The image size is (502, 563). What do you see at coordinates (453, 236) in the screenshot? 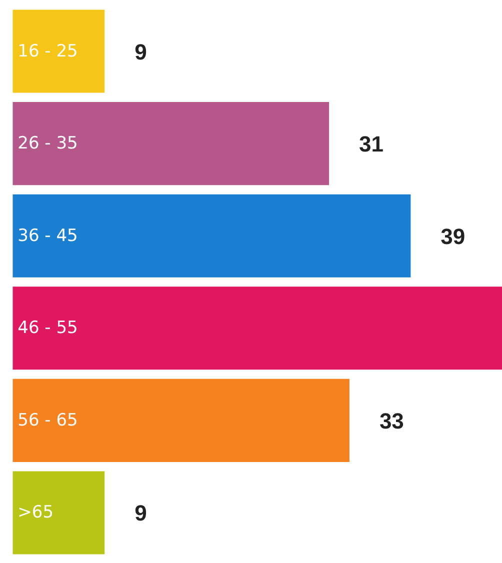
I see `data-label: 39` at bounding box center [453, 236].